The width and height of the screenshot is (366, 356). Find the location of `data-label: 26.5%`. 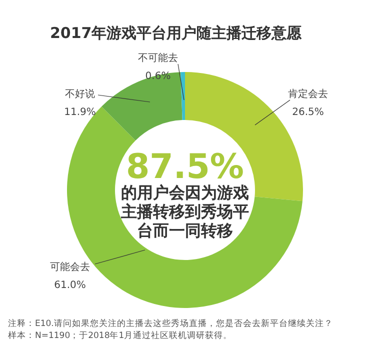

data-label: 26.5% is located at coordinates (308, 112).